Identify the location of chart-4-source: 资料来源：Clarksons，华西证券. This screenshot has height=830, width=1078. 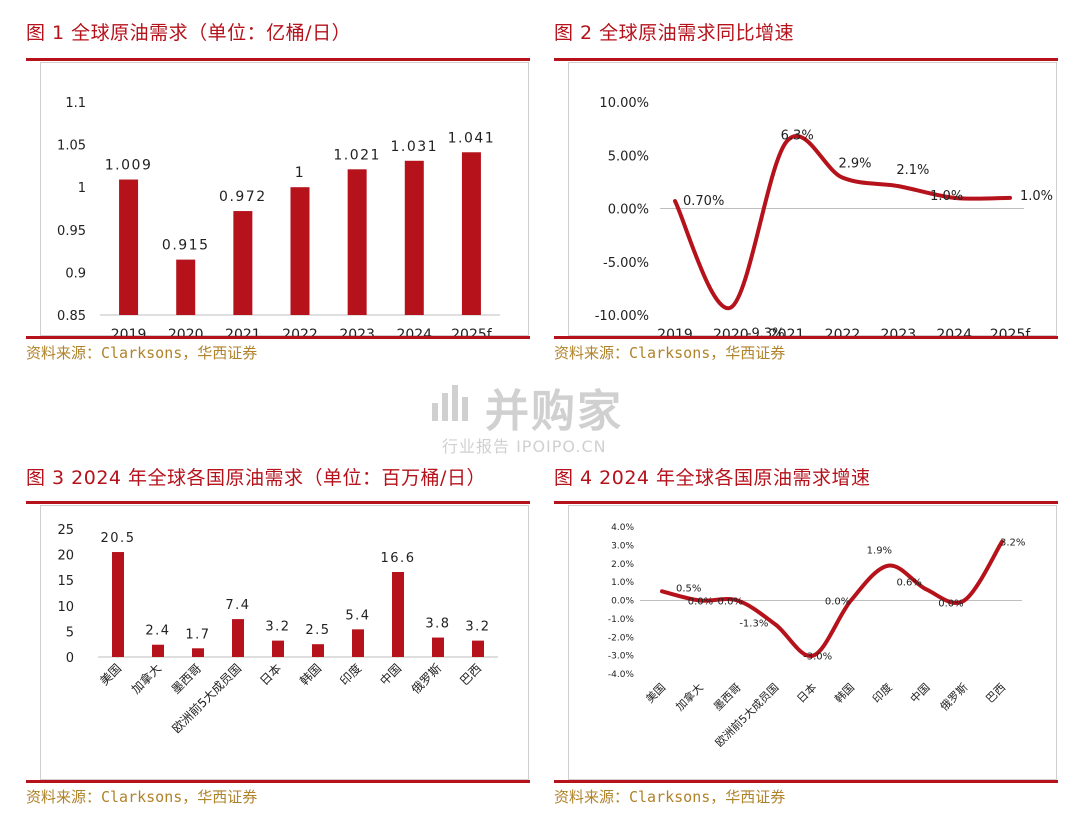
(670, 797).